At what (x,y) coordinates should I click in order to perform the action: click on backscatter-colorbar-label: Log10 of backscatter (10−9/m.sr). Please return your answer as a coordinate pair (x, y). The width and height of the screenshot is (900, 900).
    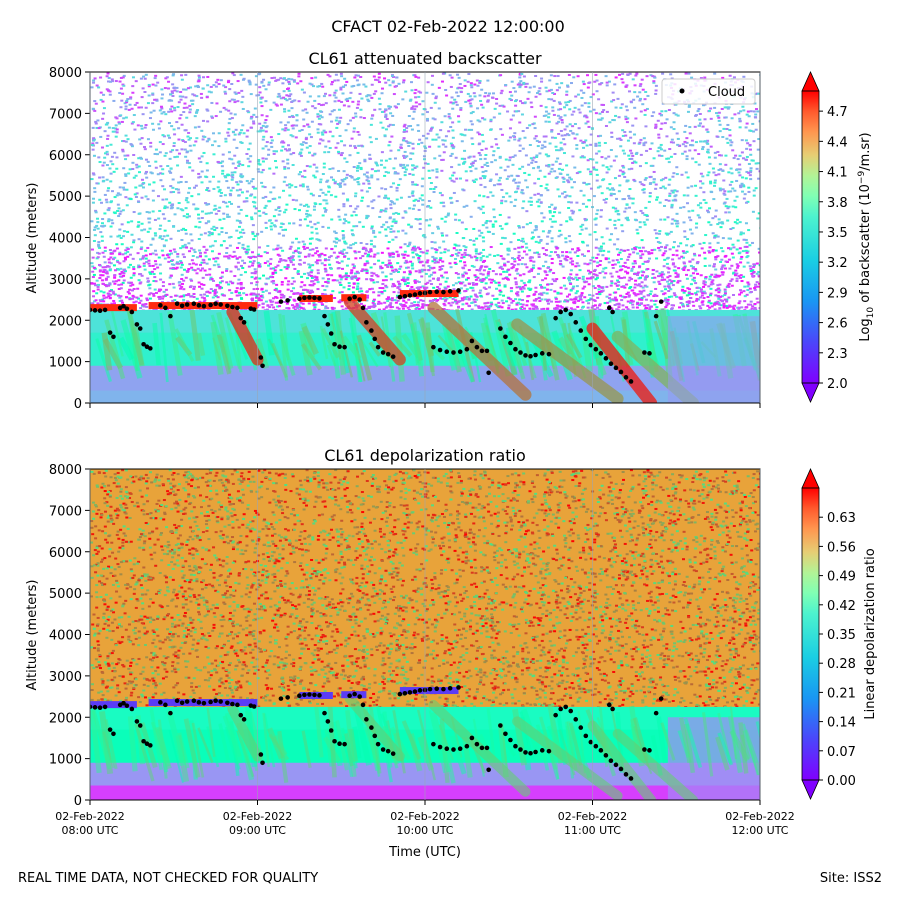
    Looking at the image, I should click on (866, 236).